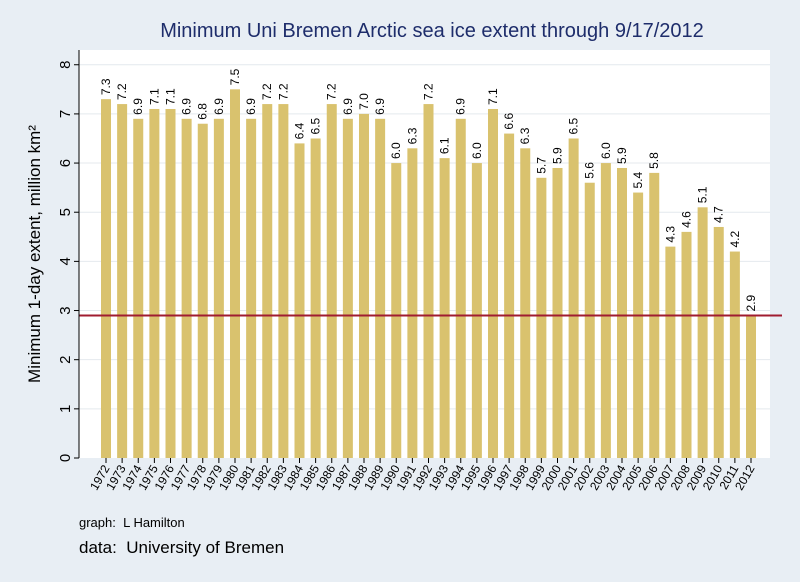  What do you see at coordinates (106, 279) in the screenshot?
I see `bar-1972` at bounding box center [106, 279].